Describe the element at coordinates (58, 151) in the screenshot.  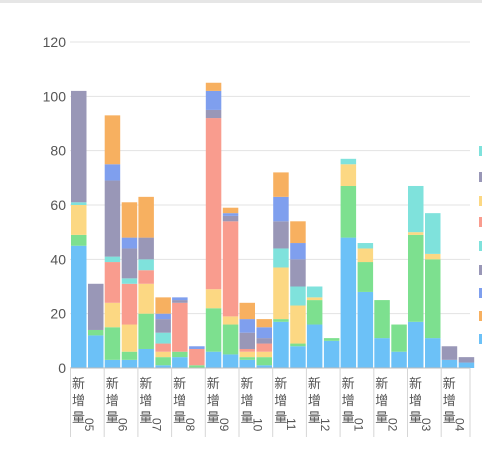
I see `y-tick-label: 80` at that location.